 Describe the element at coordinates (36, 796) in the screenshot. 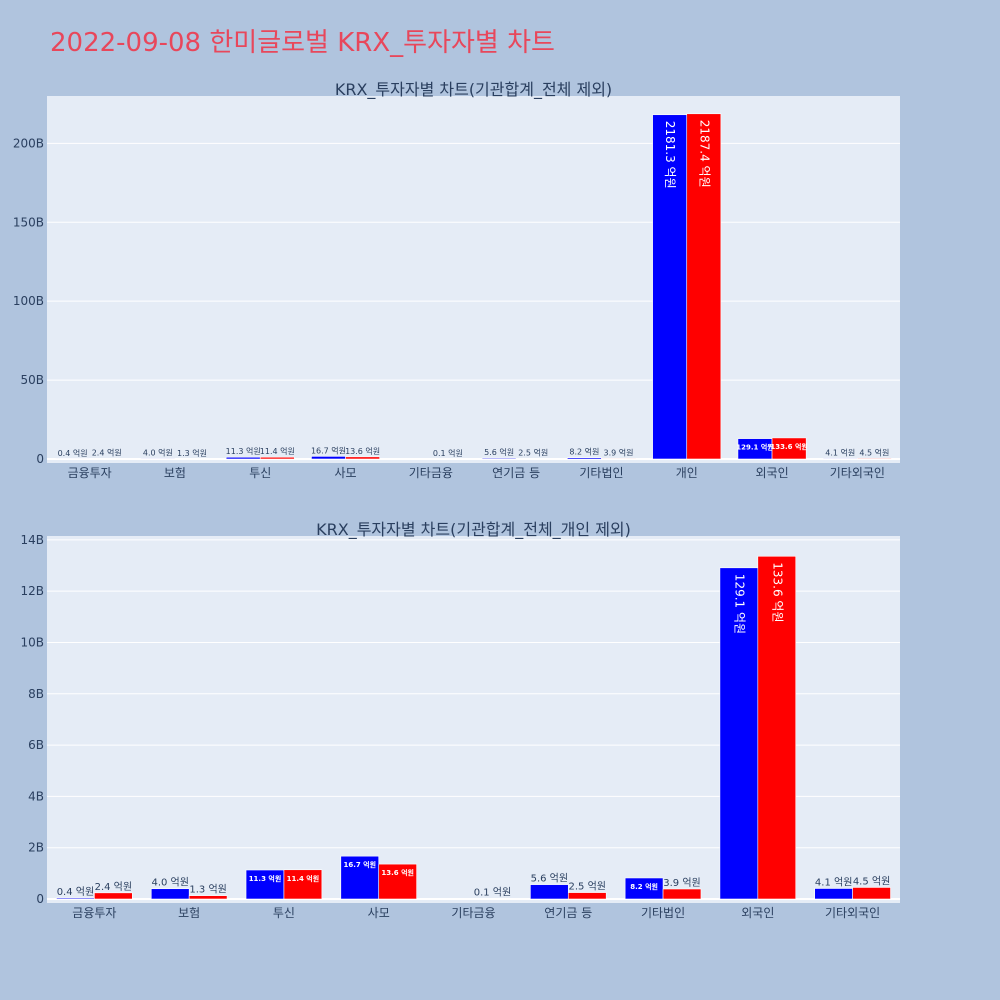

I see `y-tick-label: 4B` at that location.